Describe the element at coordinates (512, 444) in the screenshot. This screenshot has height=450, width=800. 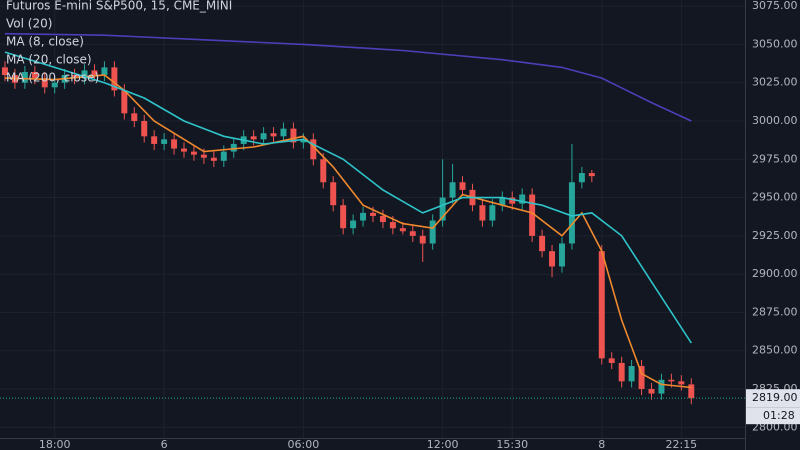
I see `x-tick-label: 15:30` at that location.